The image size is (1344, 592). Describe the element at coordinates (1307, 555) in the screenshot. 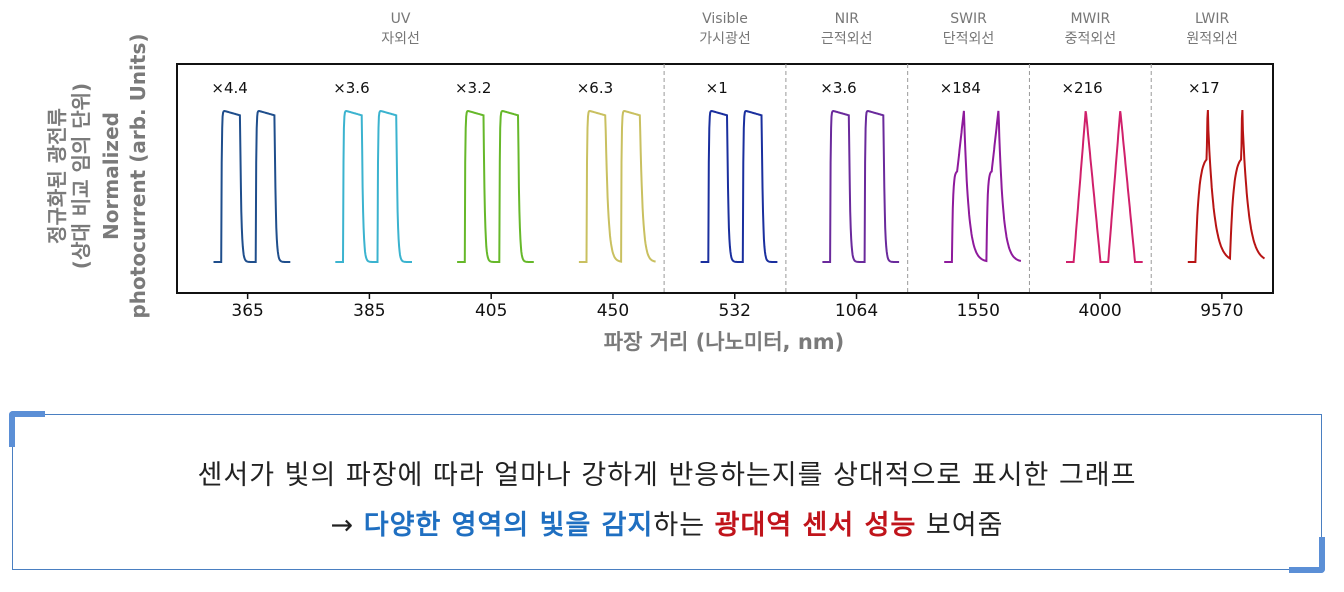

I see `corner-accent-bottom-right` at that location.